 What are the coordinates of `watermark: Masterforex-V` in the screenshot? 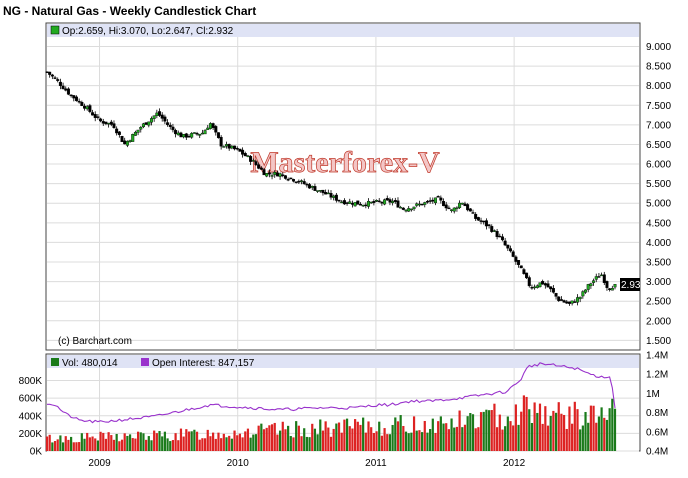 It's located at (345, 162).